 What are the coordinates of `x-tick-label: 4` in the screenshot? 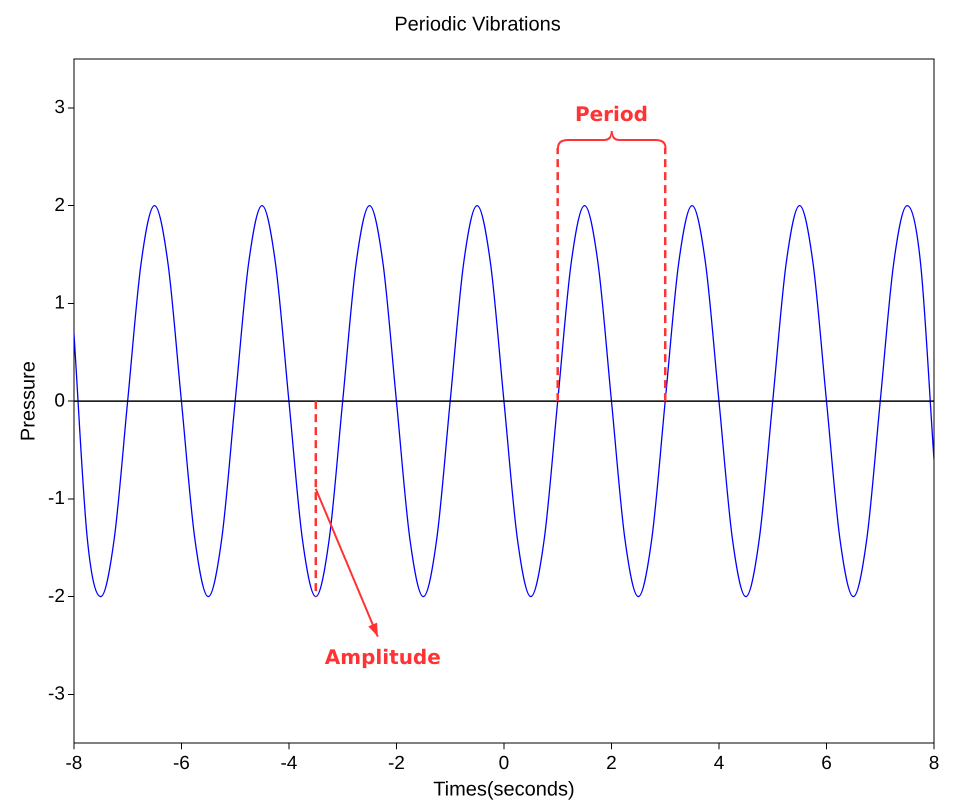 It's located at (719, 763).